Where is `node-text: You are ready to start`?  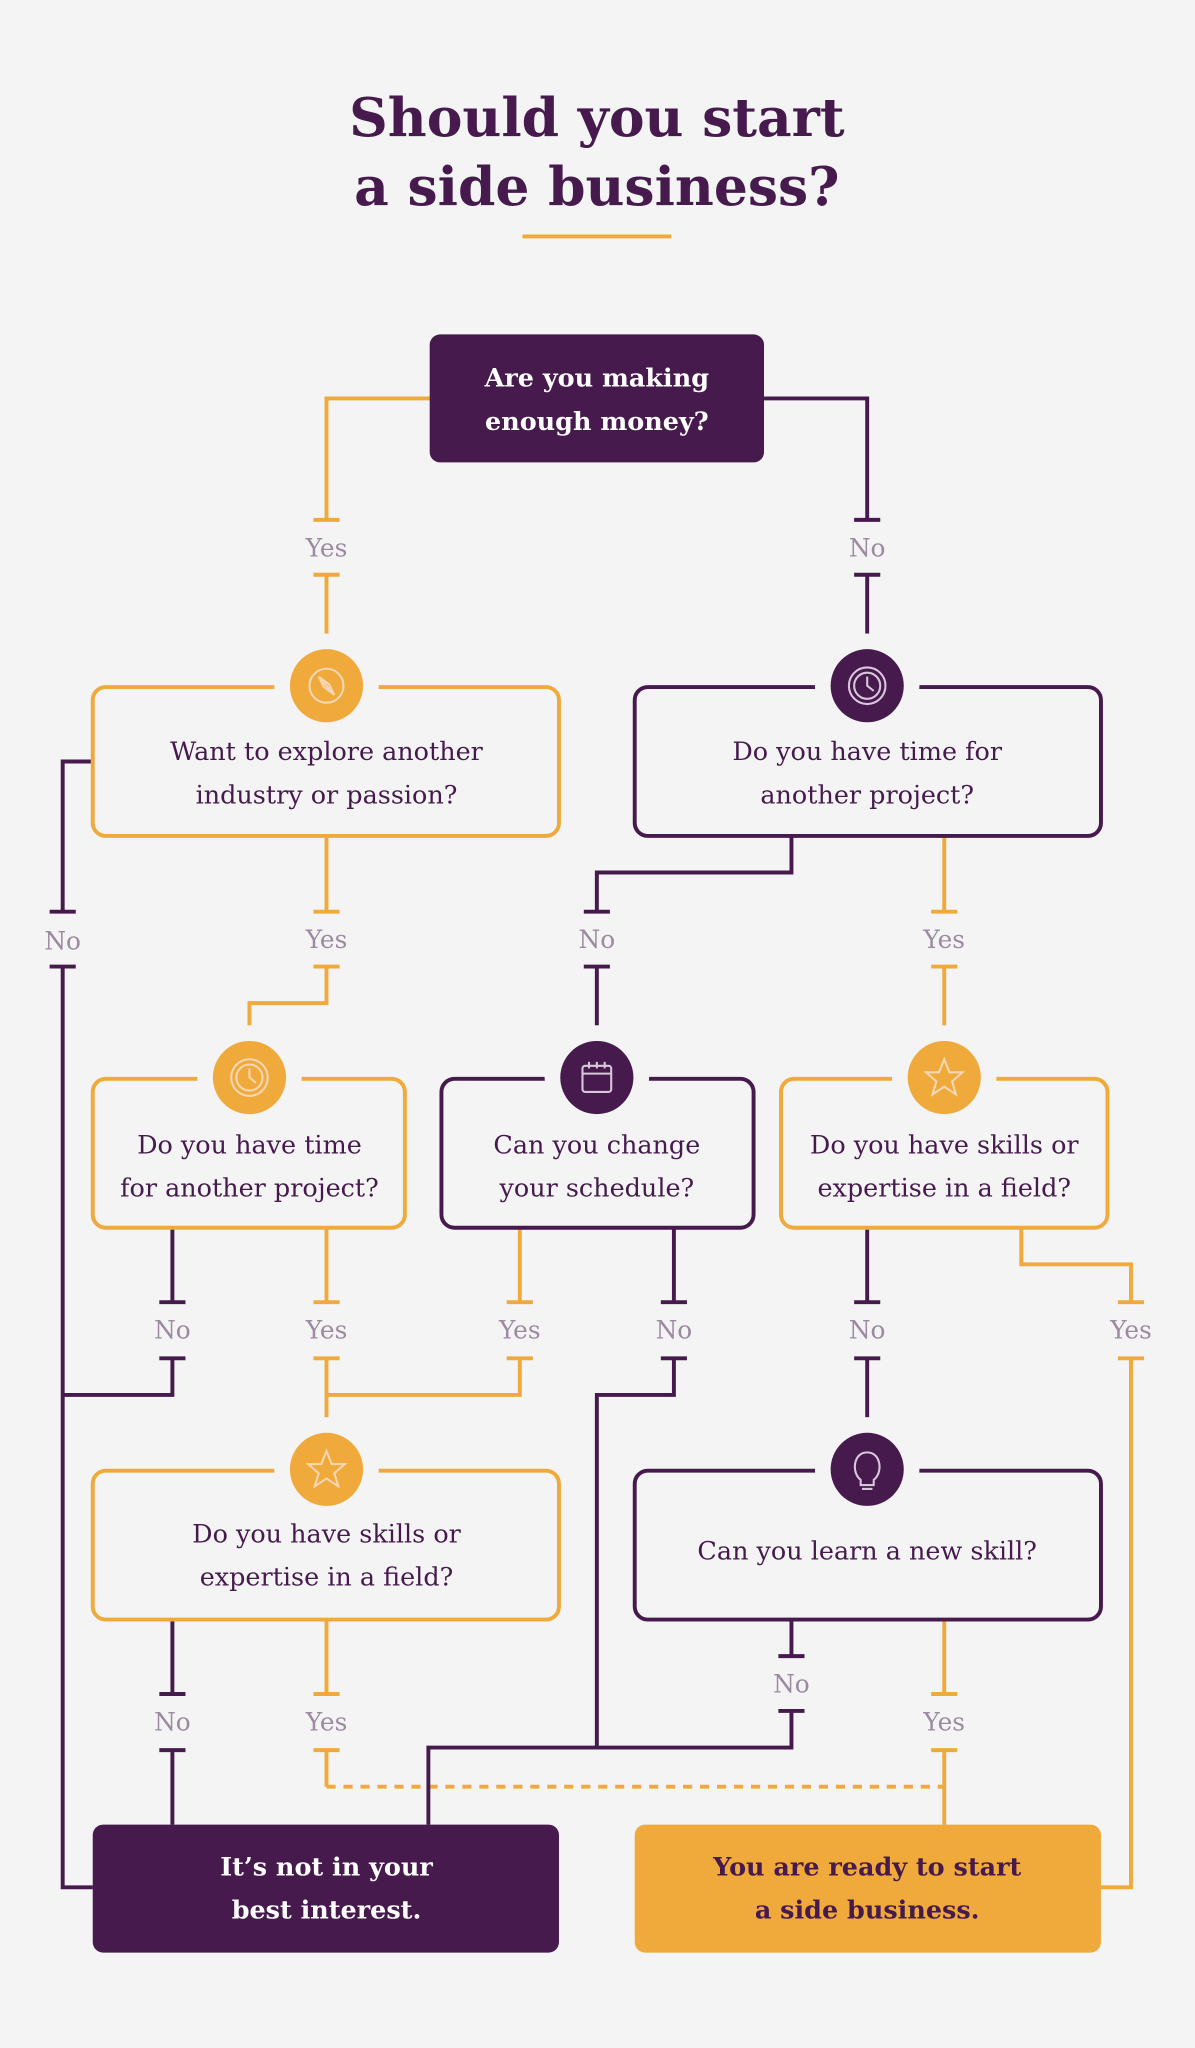
node-text: You are ready to start is located at coordinates (866, 1868).